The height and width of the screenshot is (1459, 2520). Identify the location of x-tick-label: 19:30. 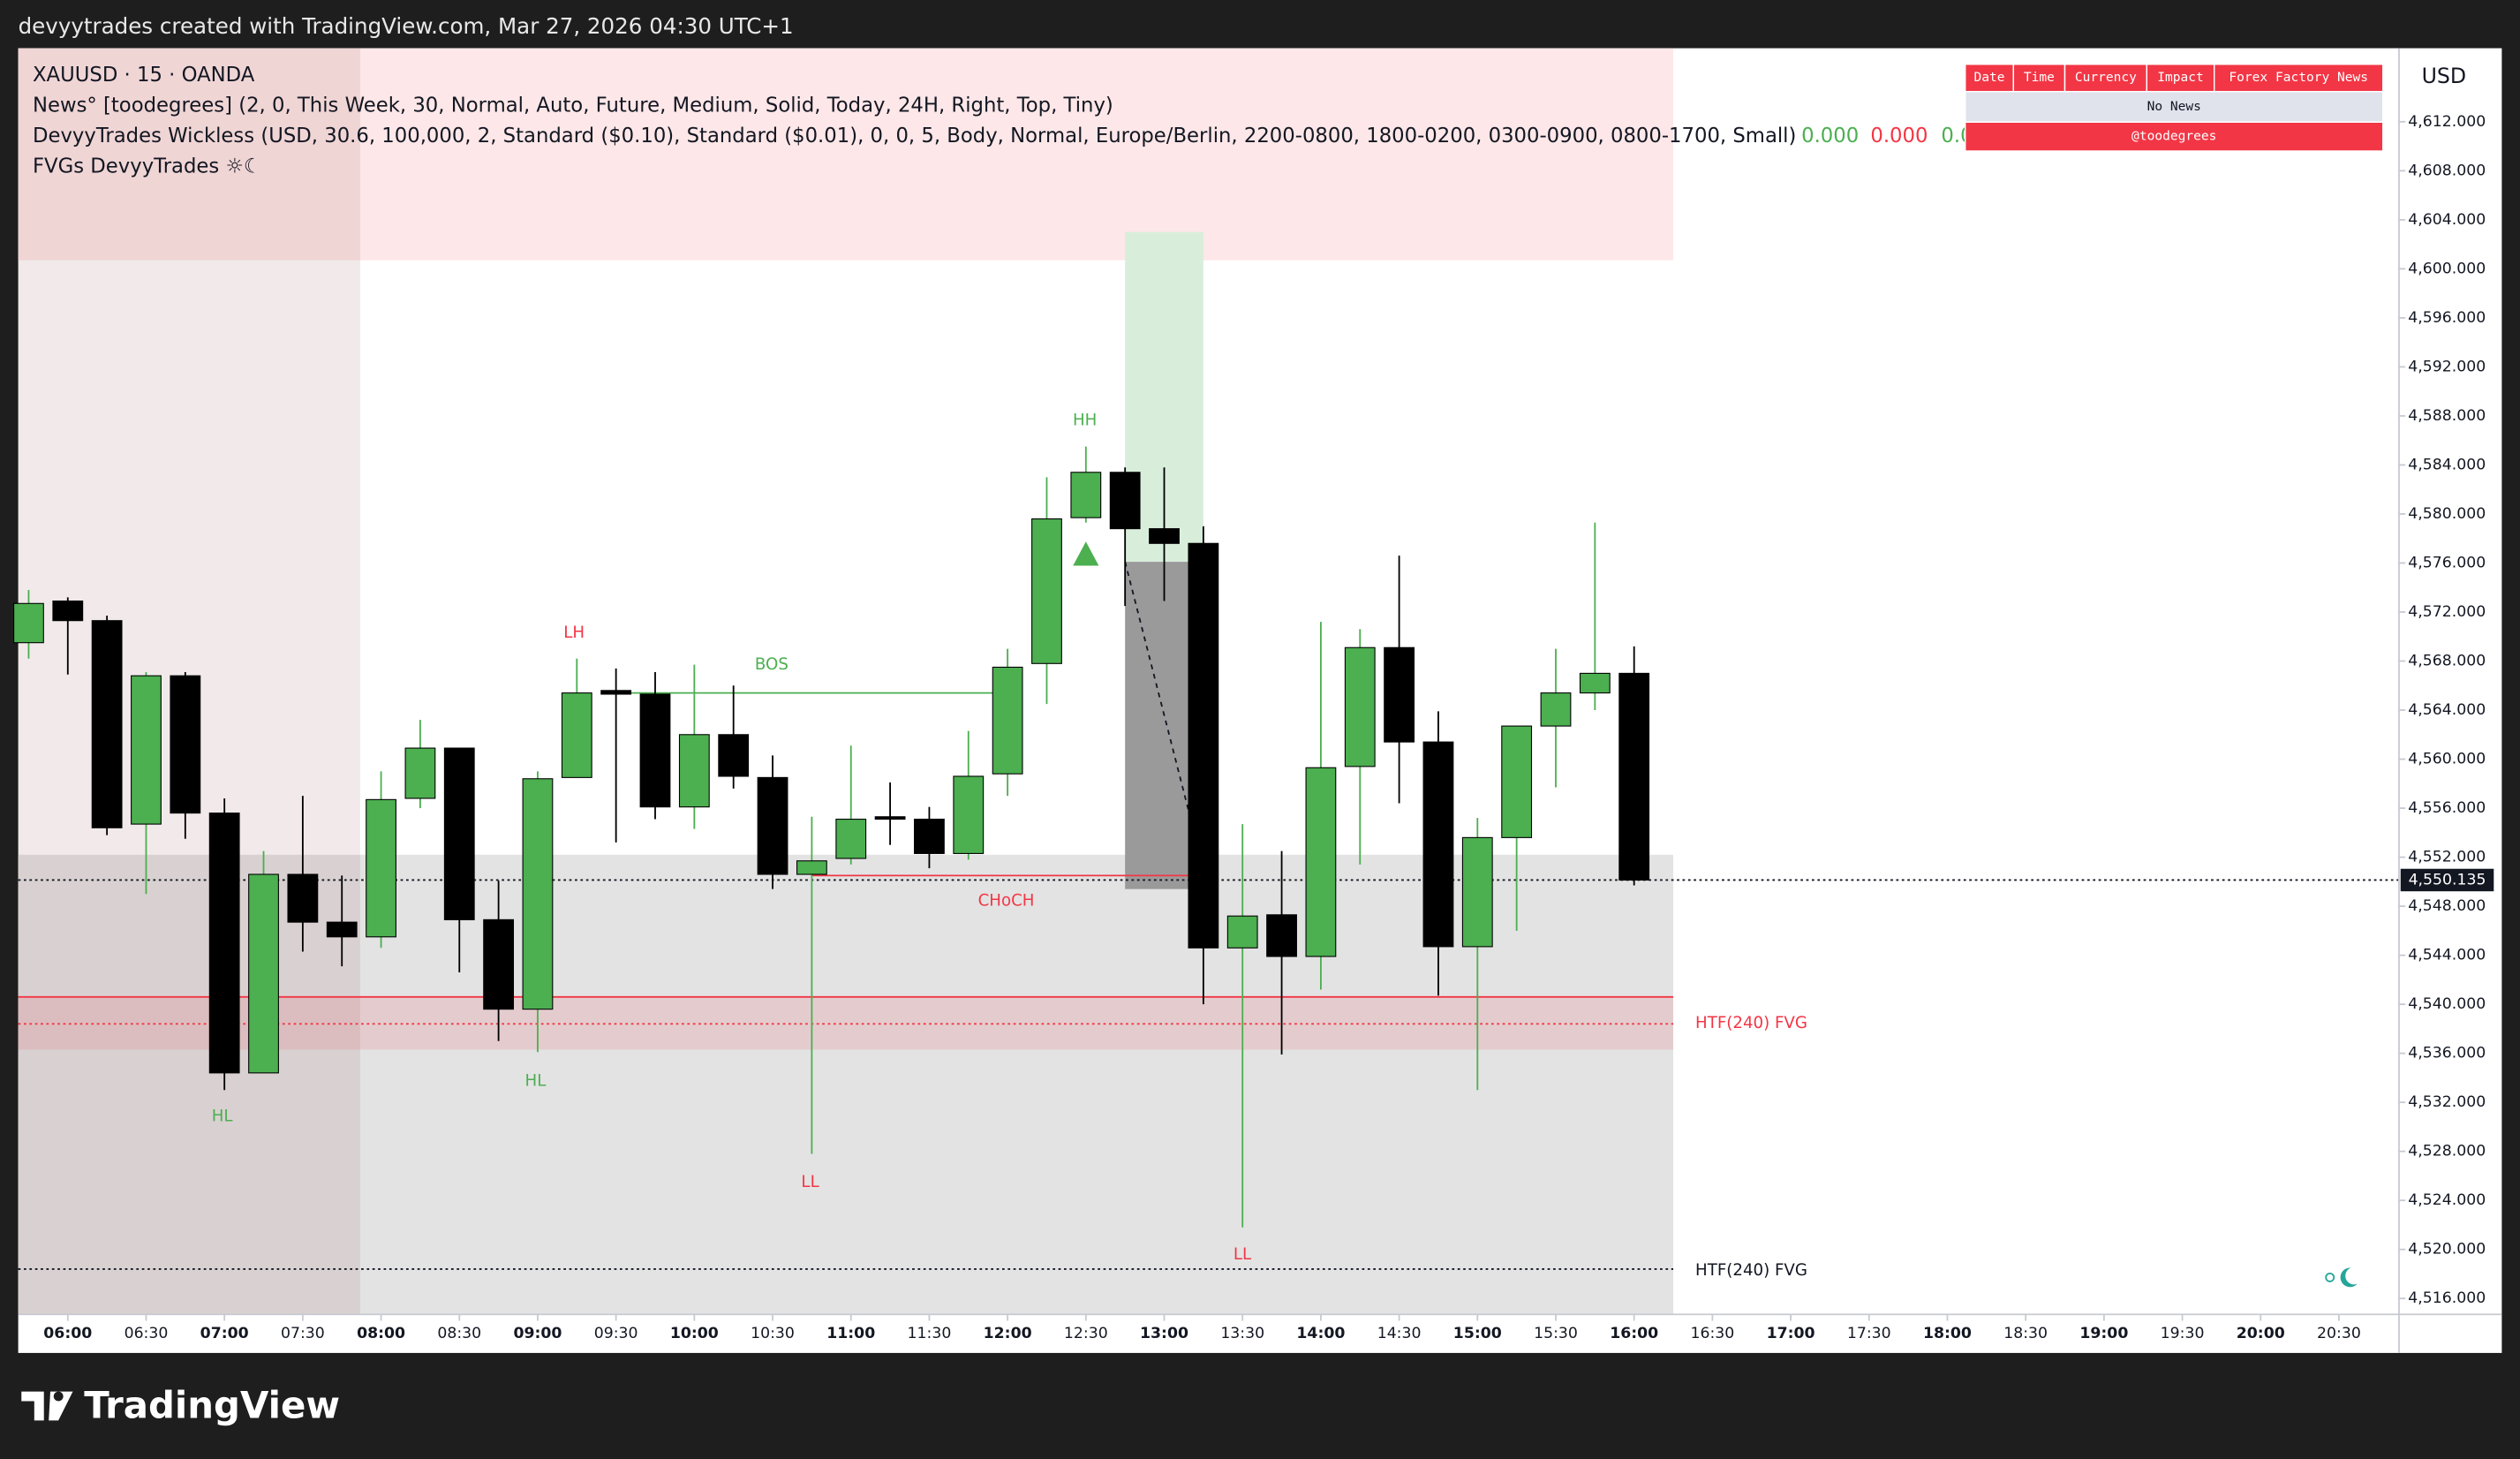
(2183, 1333).